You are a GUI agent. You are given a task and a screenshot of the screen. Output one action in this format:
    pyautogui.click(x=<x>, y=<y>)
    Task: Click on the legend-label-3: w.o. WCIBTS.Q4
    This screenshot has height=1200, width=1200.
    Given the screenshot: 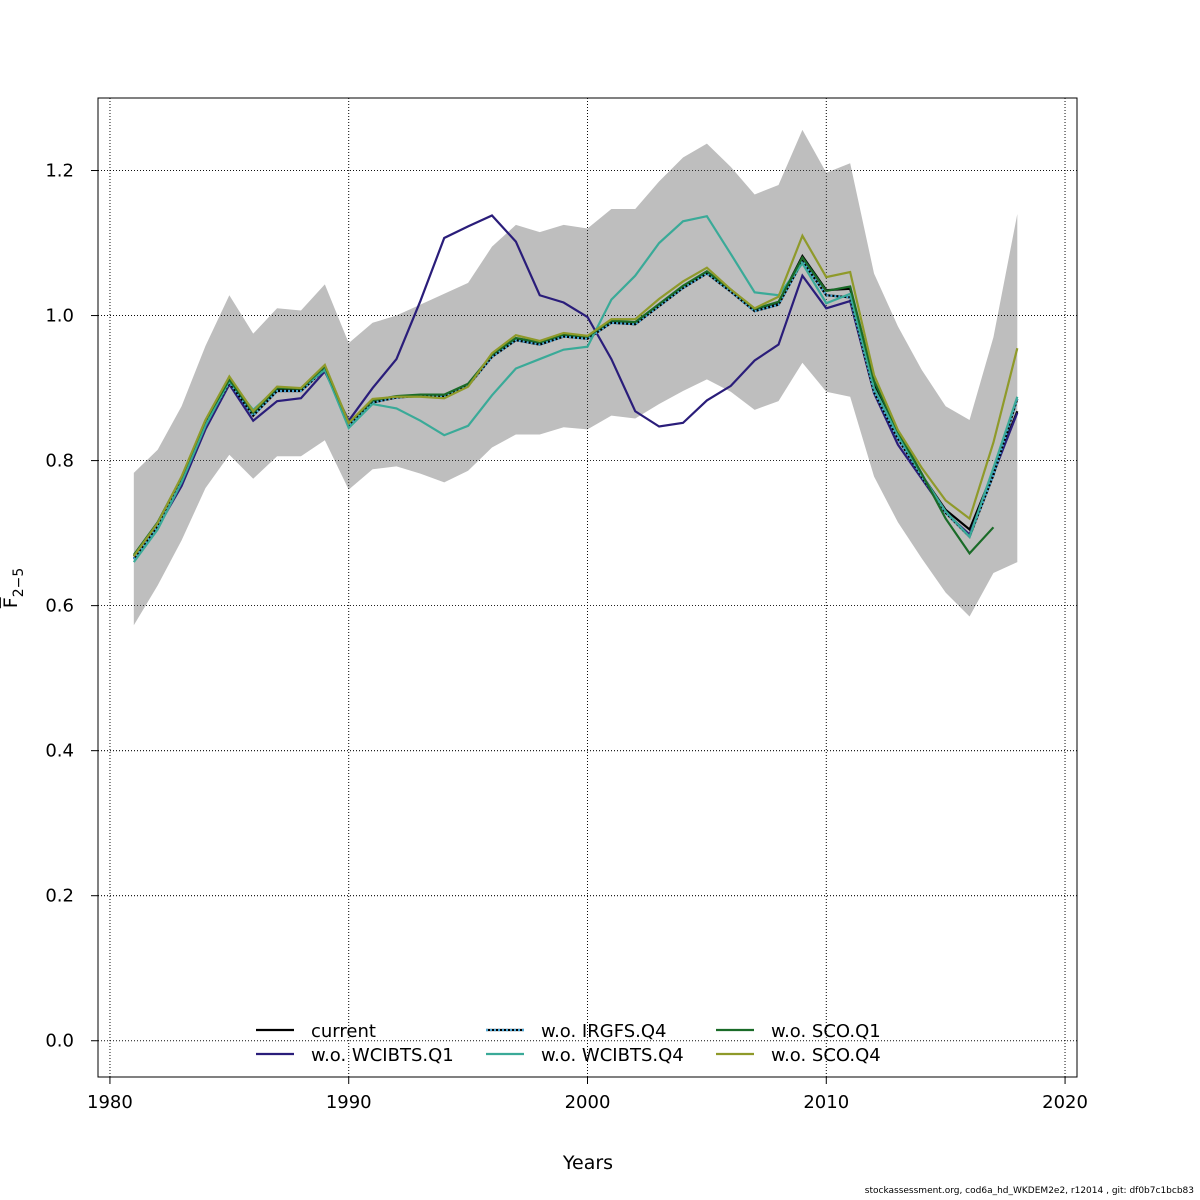 What is the action you would take?
    pyautogui.click(x=612, y=1055)
    